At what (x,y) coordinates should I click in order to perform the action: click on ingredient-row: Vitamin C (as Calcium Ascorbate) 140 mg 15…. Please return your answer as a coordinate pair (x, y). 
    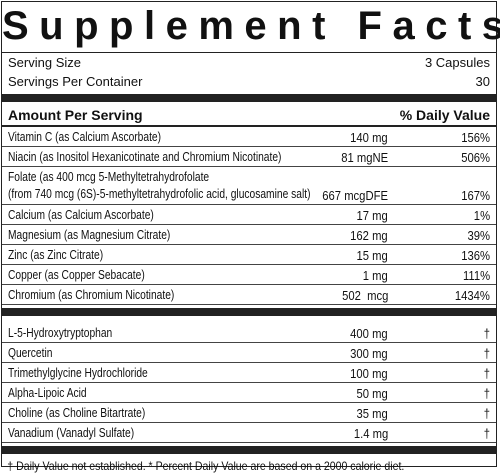
    Looking at the image, I should click on (249, 137).